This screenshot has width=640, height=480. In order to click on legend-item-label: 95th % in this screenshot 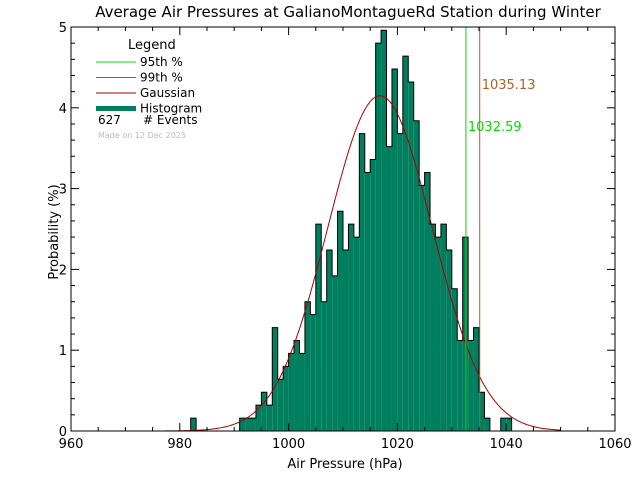, I will do `click(161, 62)`.